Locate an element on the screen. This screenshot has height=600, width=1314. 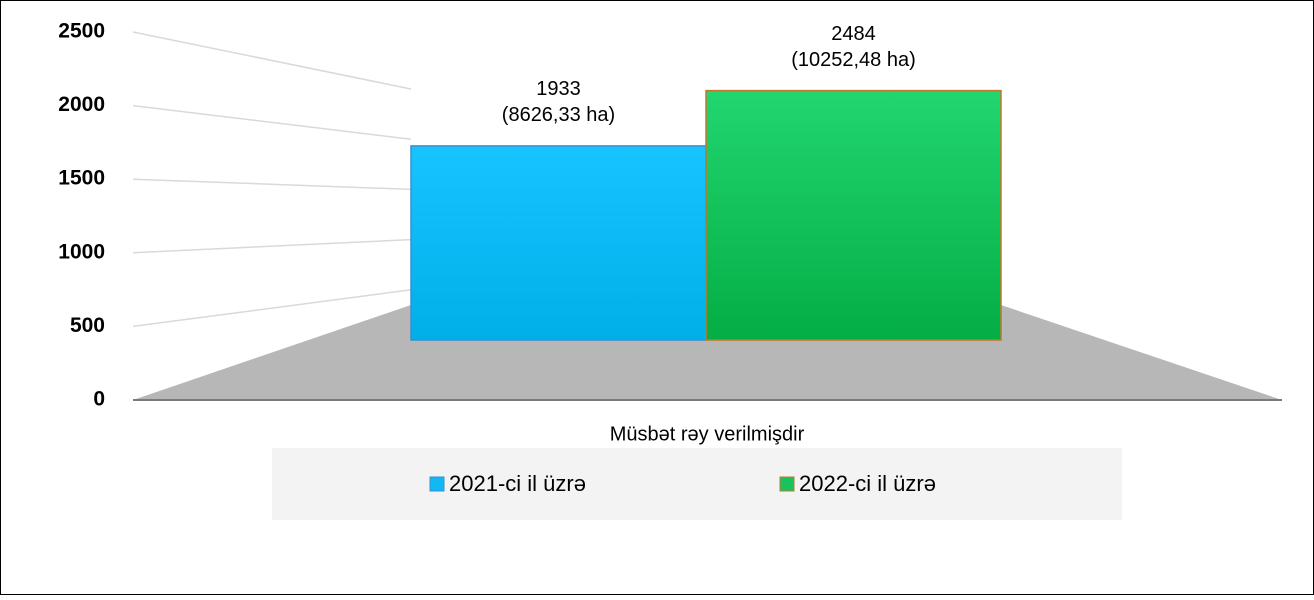
y-tick-label: 1000 is located at coordinates (81, 251).